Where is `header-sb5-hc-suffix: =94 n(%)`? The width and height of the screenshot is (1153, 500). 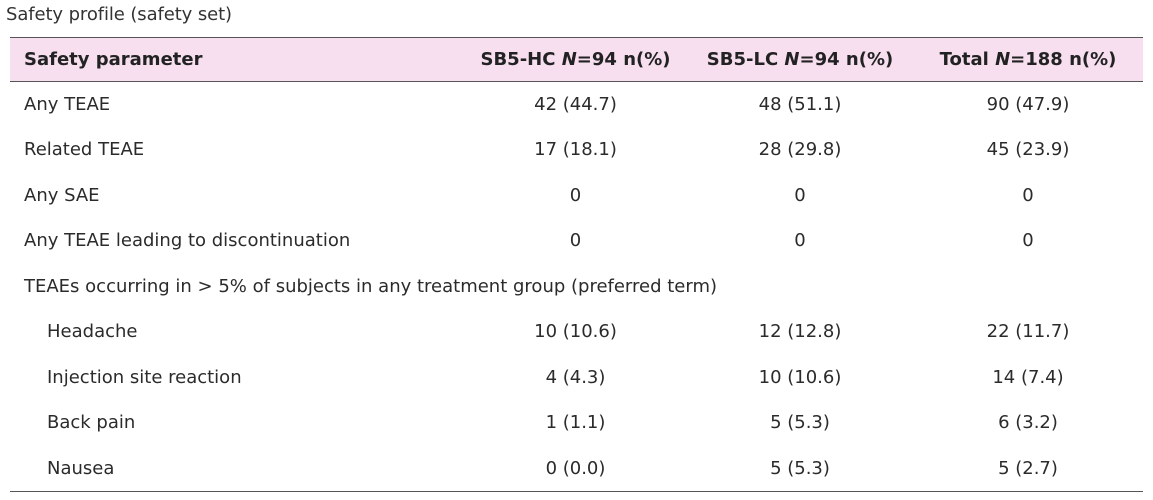
header-sb5-hc-suffix: =94 n(%) is located at coordinates (623, 59).